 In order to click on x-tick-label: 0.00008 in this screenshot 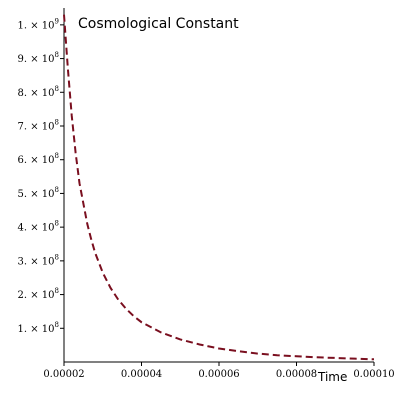, I will do `click(296, 374)`.